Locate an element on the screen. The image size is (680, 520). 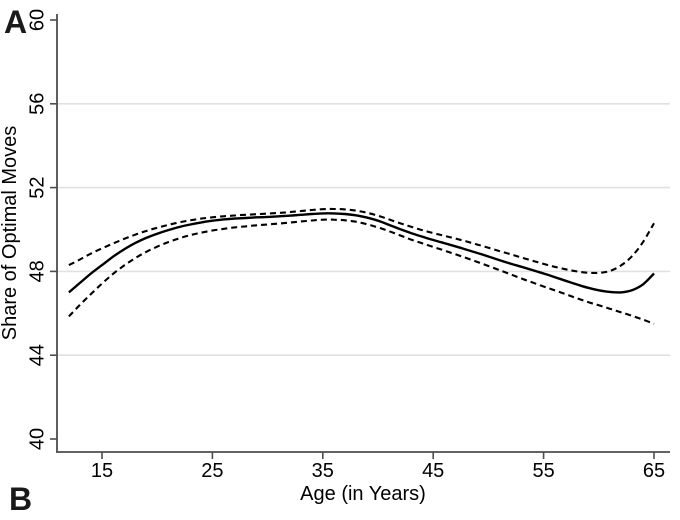
x-tick-label-55: 55 is located at coordinates (543, 471).